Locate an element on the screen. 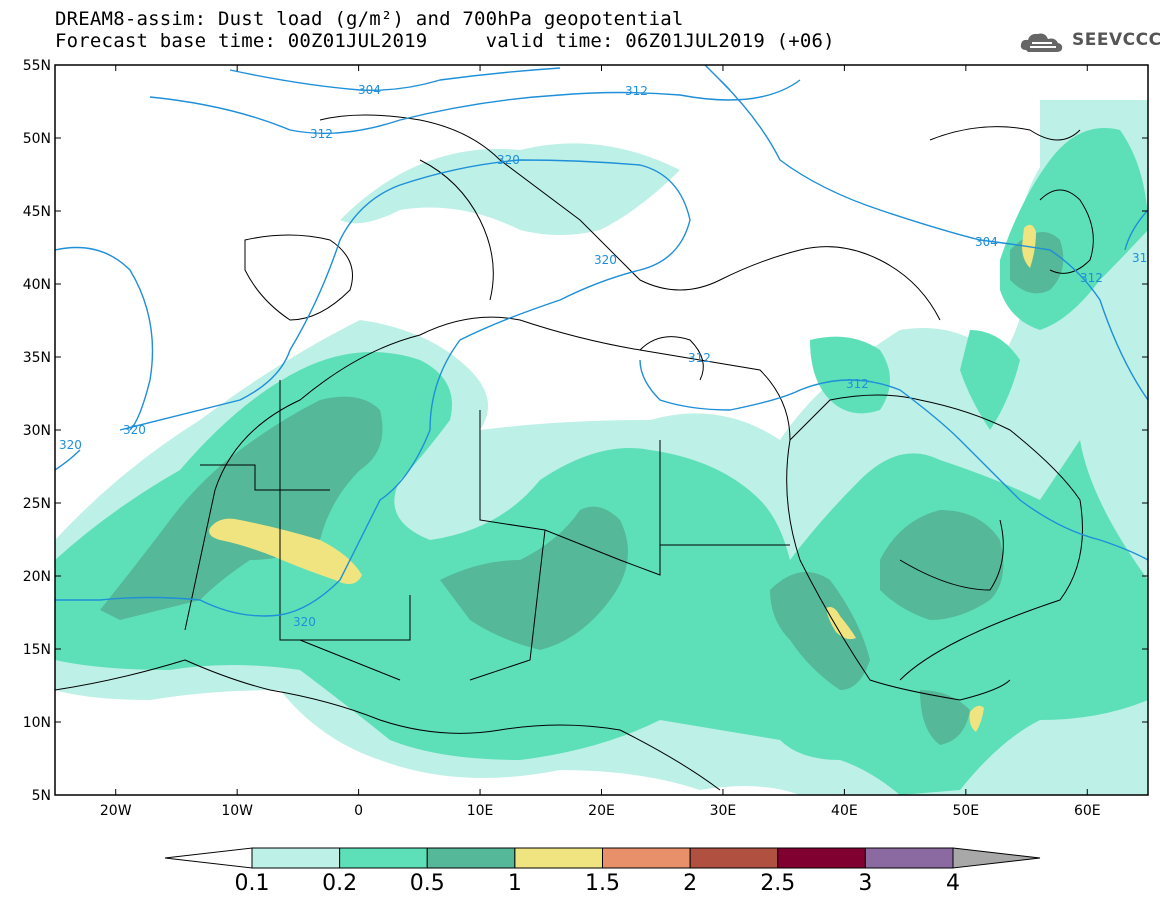  lat-tick-label: 15N is located at coordinates (37, 650).